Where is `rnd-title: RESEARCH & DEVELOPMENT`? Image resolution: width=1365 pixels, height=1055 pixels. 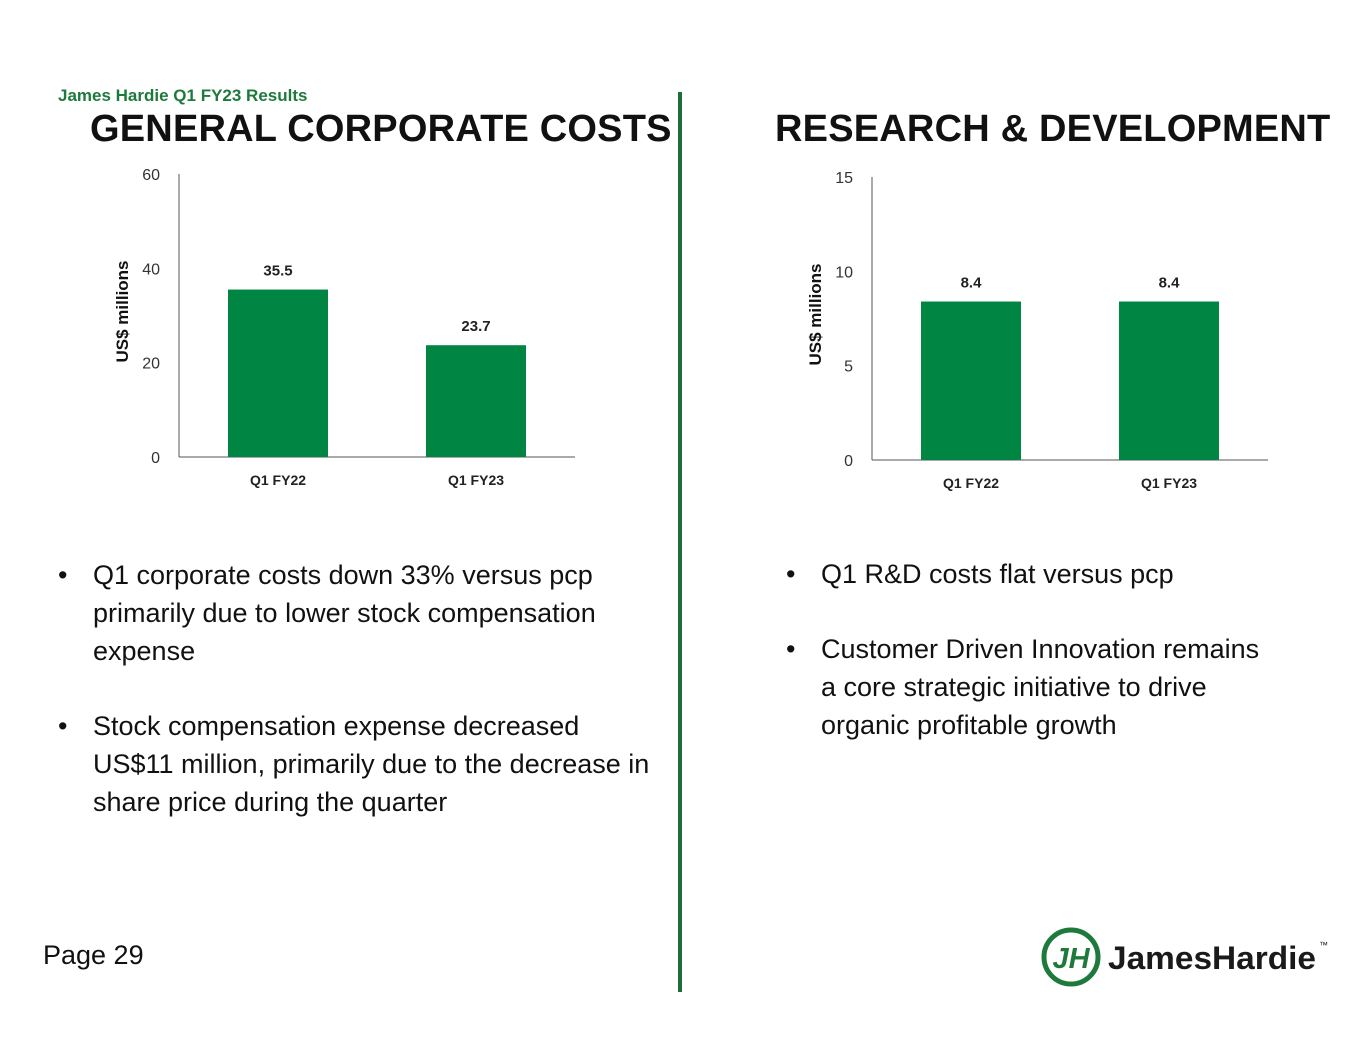 rnd-title: RESEARCH & DEVELOPMENT is located at coordinates (1053, 129).